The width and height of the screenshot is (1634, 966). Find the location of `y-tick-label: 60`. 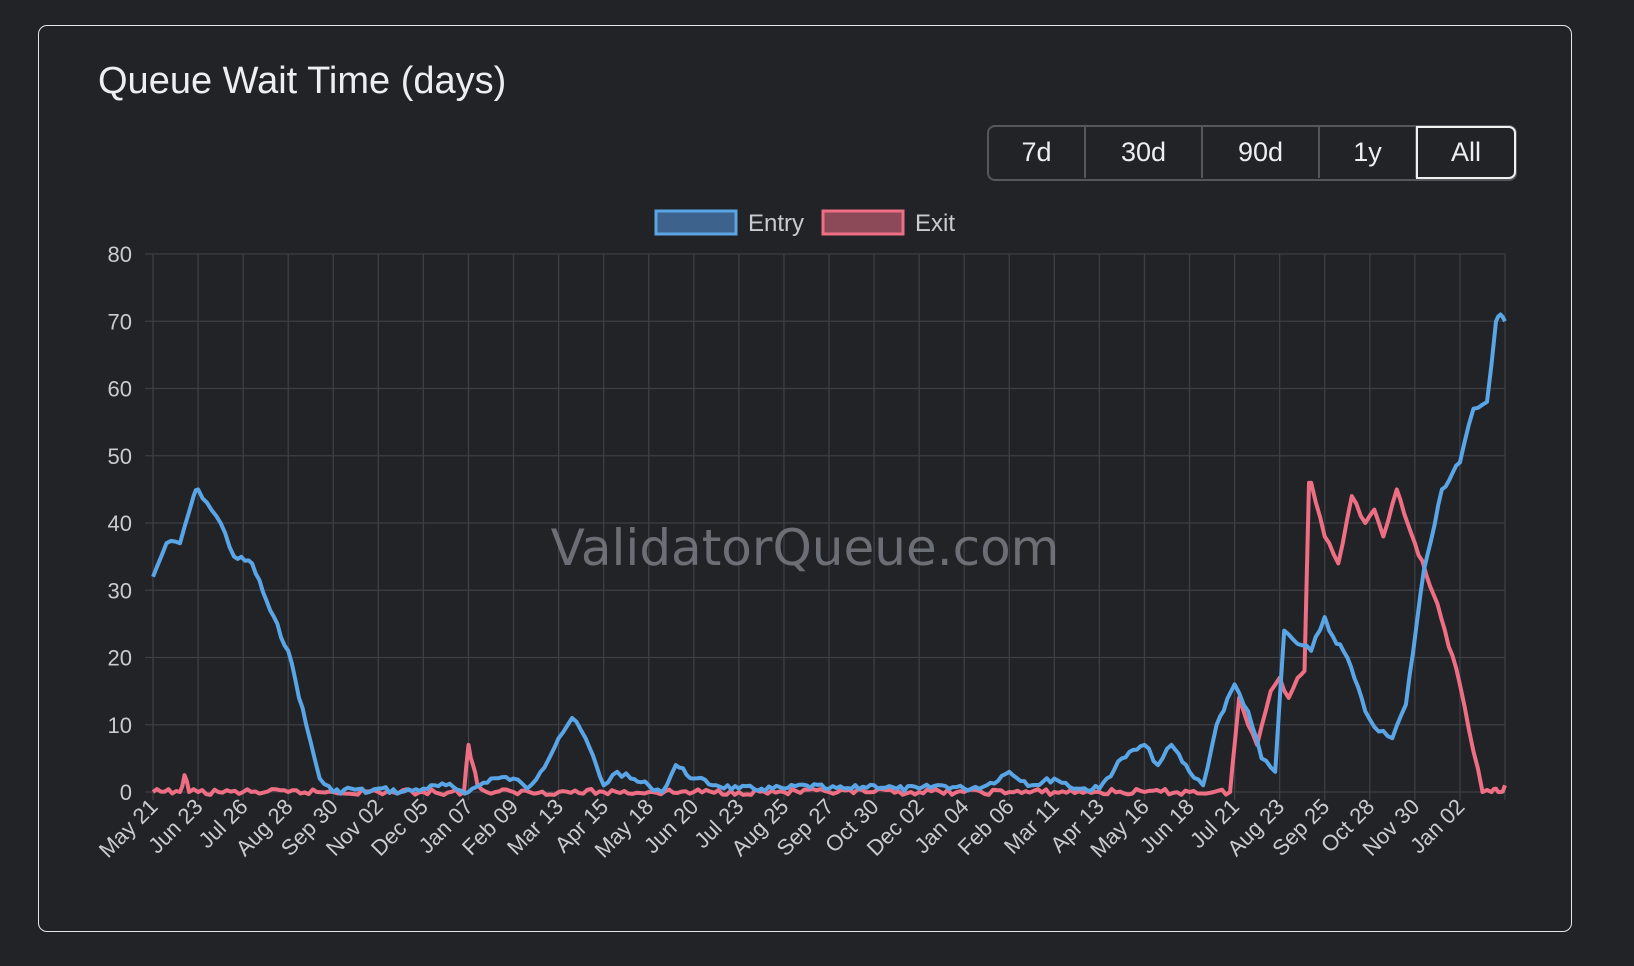

y-tick-label: 60 is located at coordinates (120, 389).